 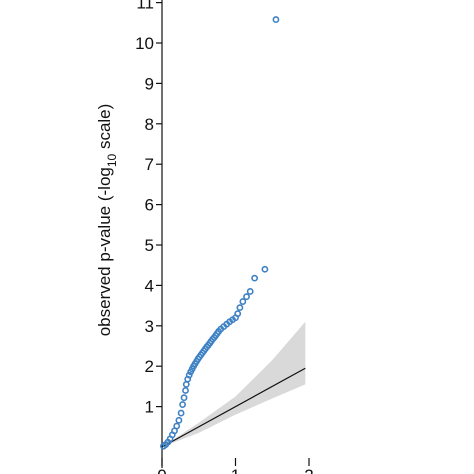 I want to click on x-ticks: 0 1 2, so click(x=235, y=466).